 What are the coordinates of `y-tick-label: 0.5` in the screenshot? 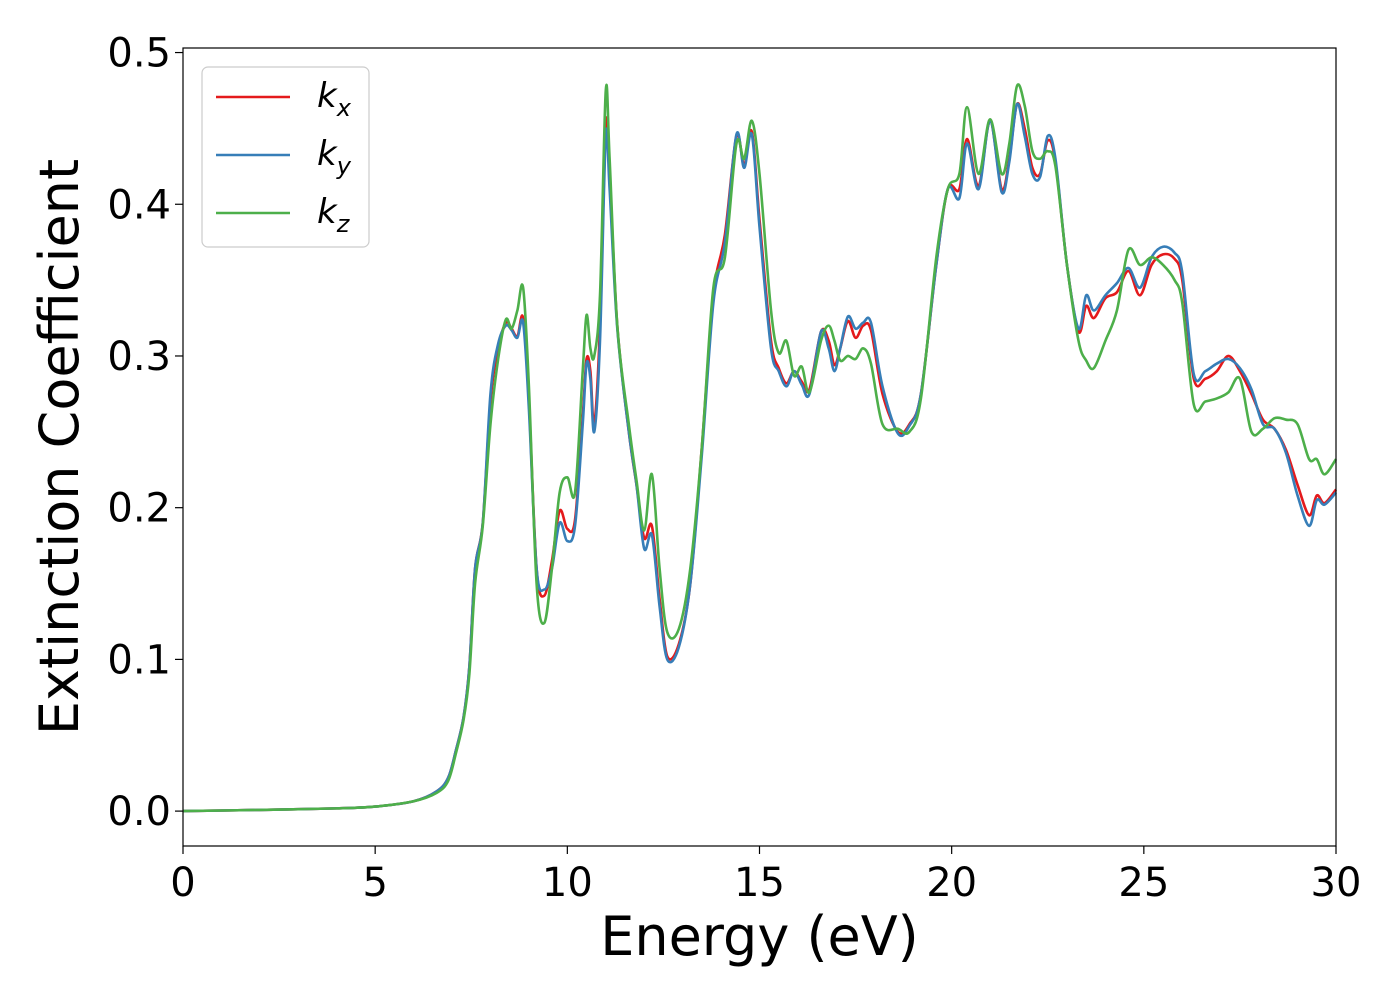 It's located at (139, 54).